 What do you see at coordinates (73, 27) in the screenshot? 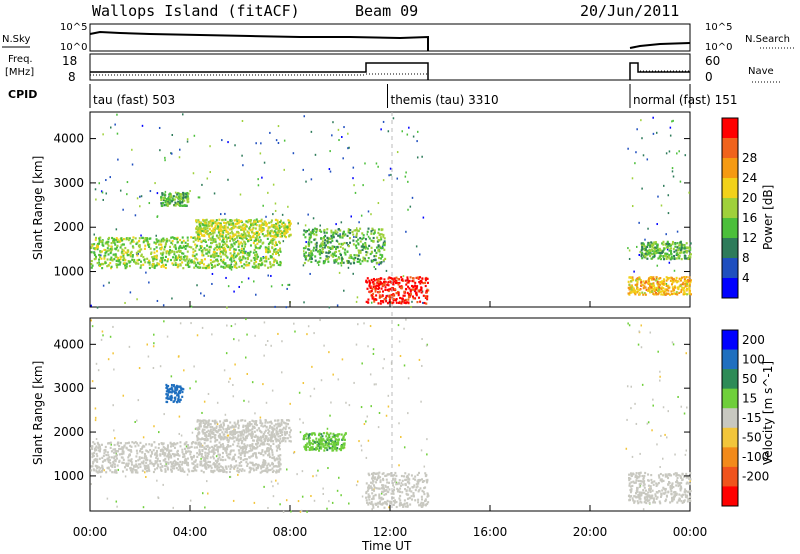
I see `noise-scale-top-left: 10^5` at bounding box center [73, 27].